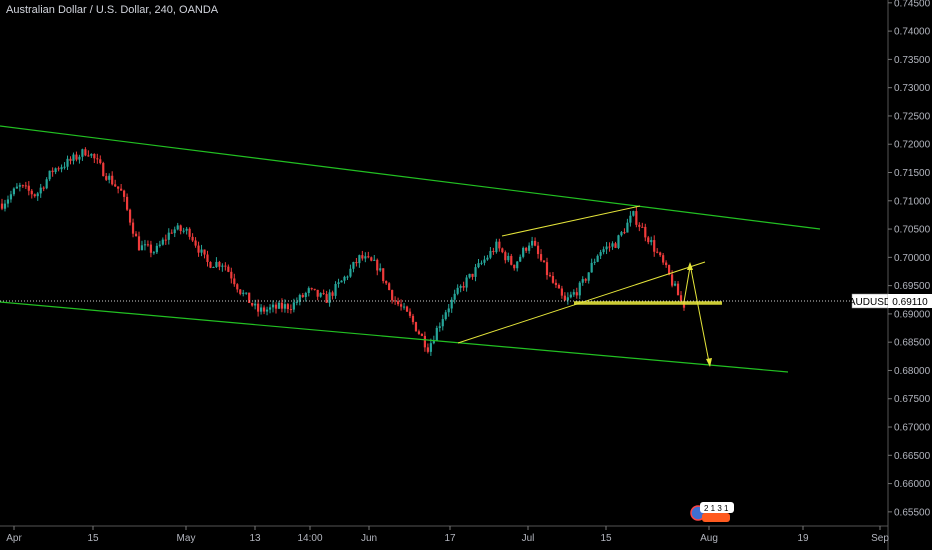 This screenshot has width=932, height=550. I want to click on time-axis-label: Jul, so click(528, 538).